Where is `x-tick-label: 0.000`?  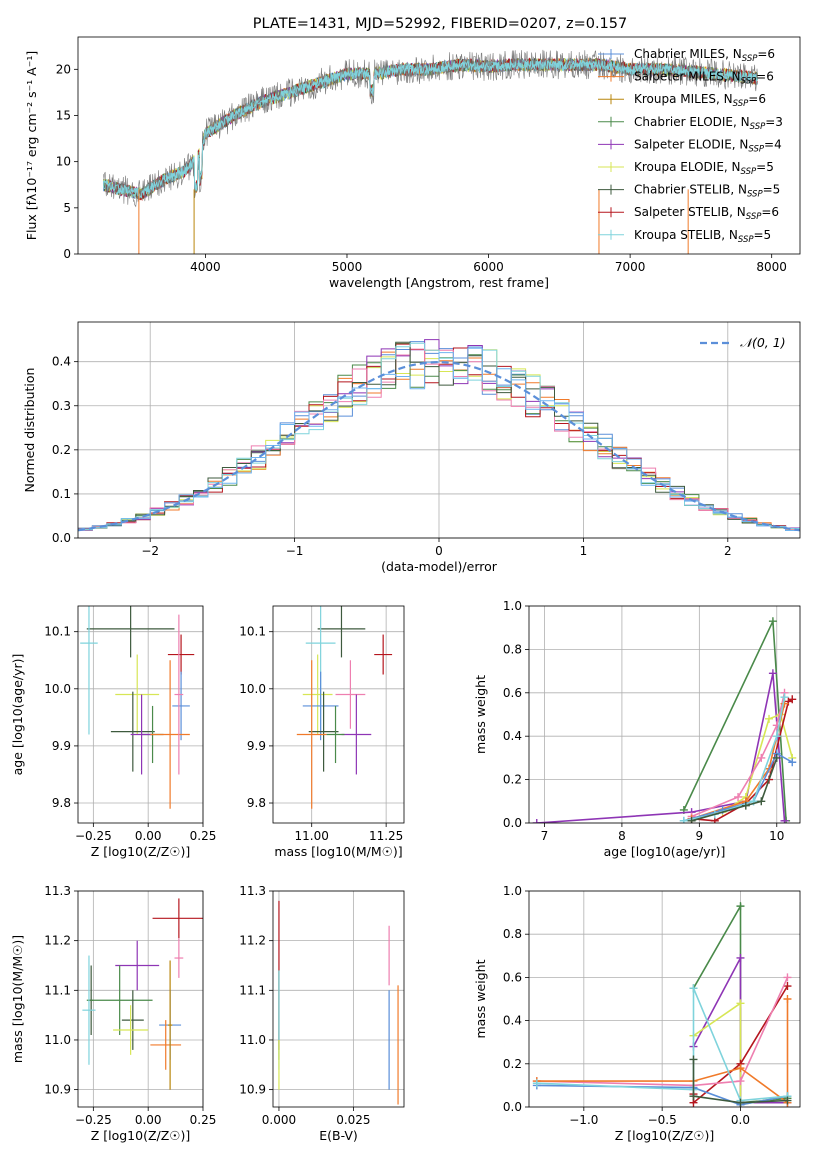 x-tick-label: 0.000 is located at coordinates (279, 1120).